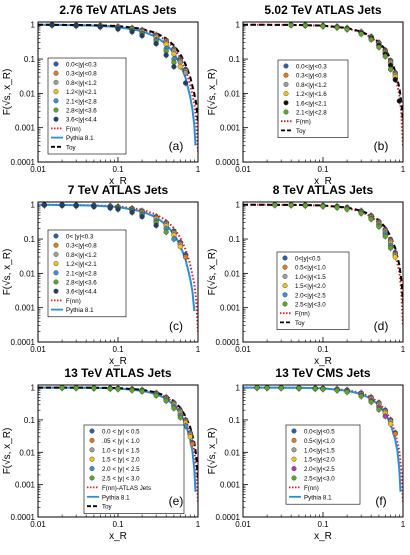 The height and width of the screenshot is (555, 410). I want to click on legend-label: Toy, so click(301, 131).